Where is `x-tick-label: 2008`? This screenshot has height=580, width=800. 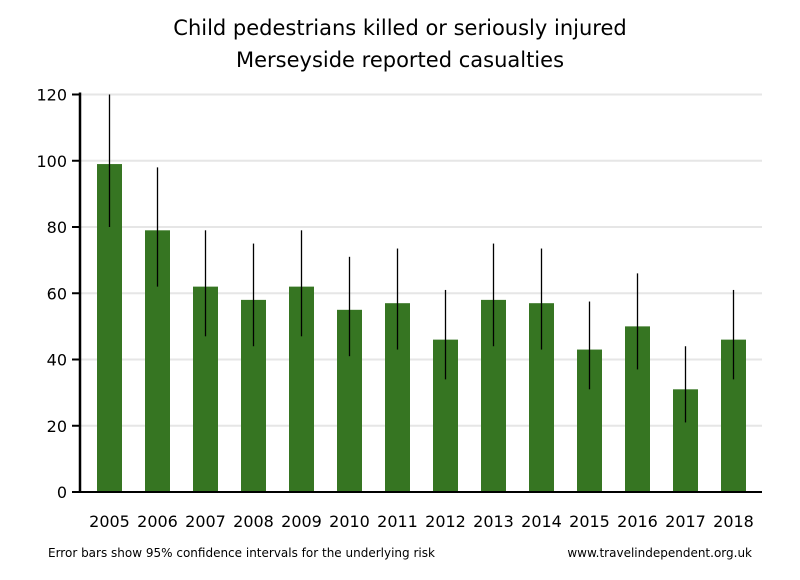 x-tick-label: 2008 is located at coordinates (253, 521).